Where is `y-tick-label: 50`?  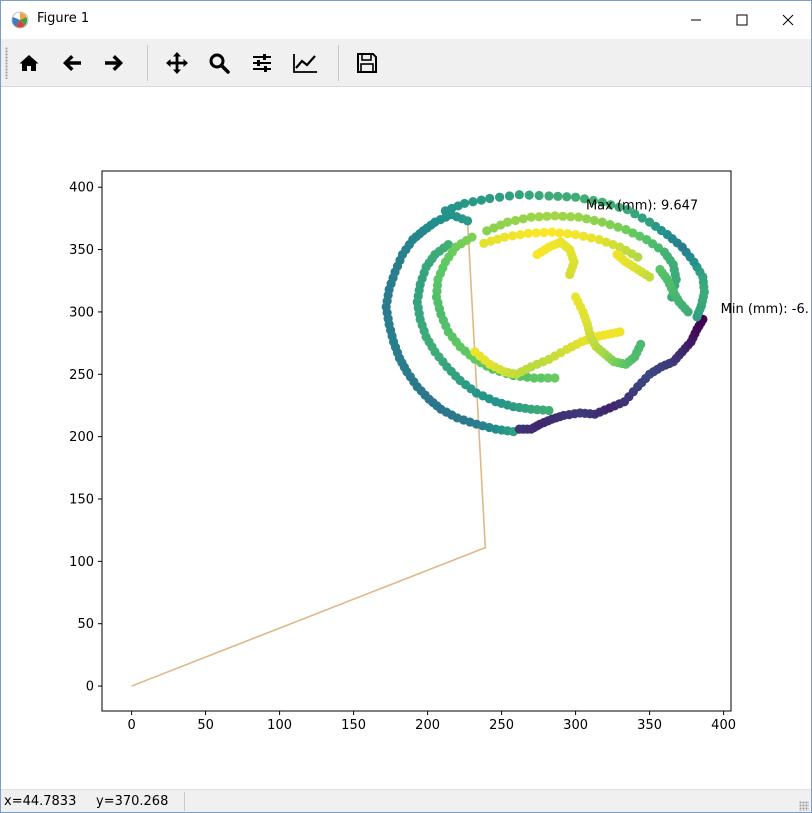
y-tick-label: 50 is located at coordinates (85, 624).